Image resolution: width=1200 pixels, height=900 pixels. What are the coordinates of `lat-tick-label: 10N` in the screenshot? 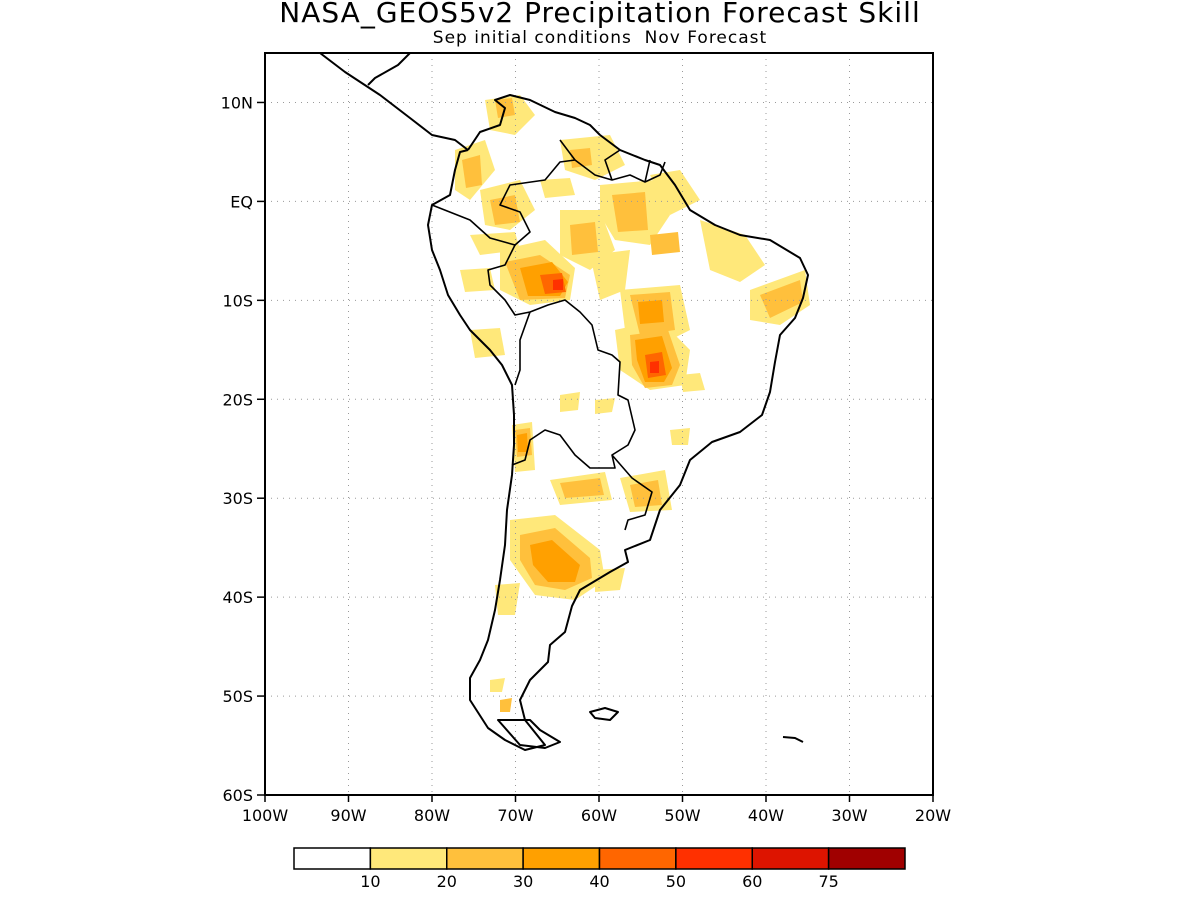 It's located at (237, 102).